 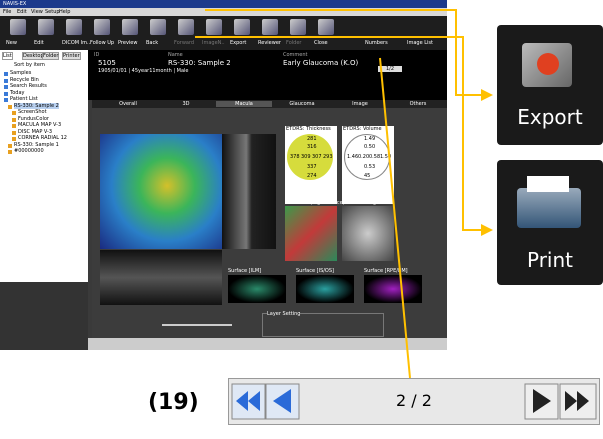 What do you see at coordinates (321, 43) in the screenshot?
I see `toolbar-button: Close` at bounding box center [321, 43].